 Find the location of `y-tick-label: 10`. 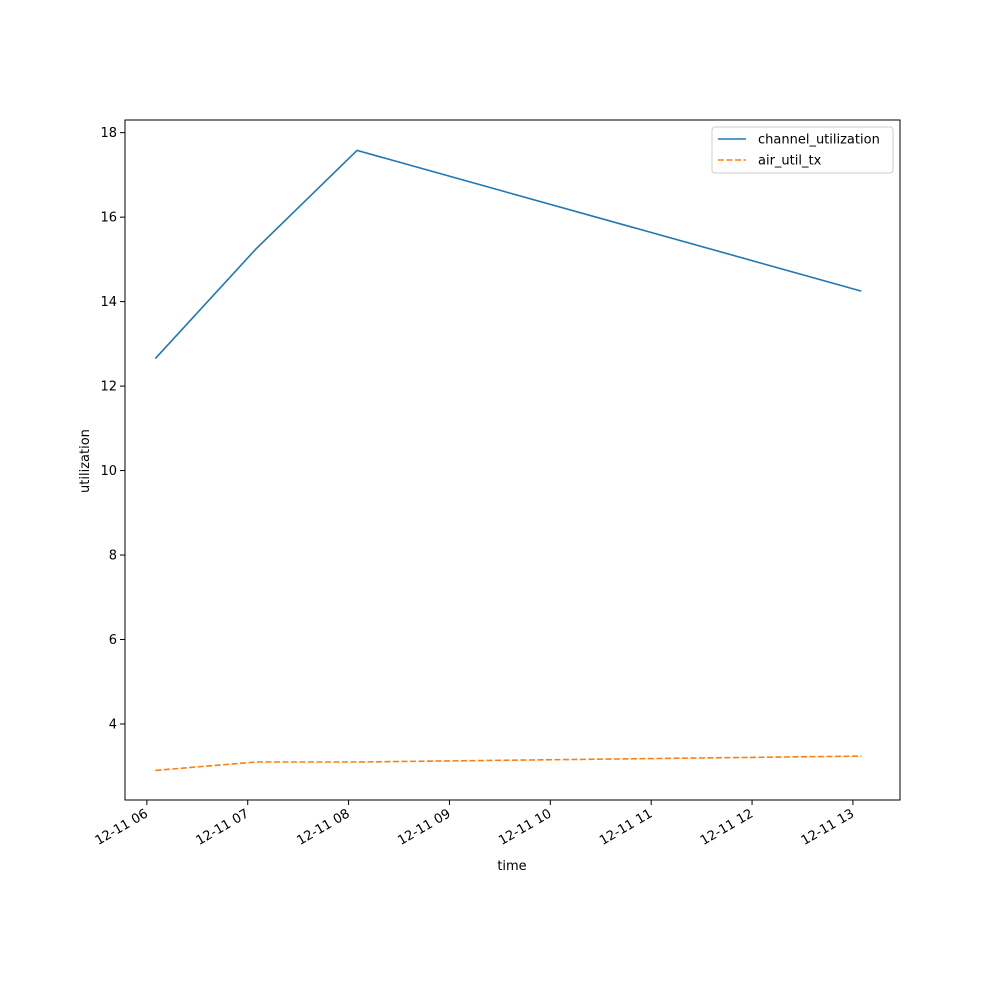

y-tick-label: 10 is located at coordinates (108, 471).